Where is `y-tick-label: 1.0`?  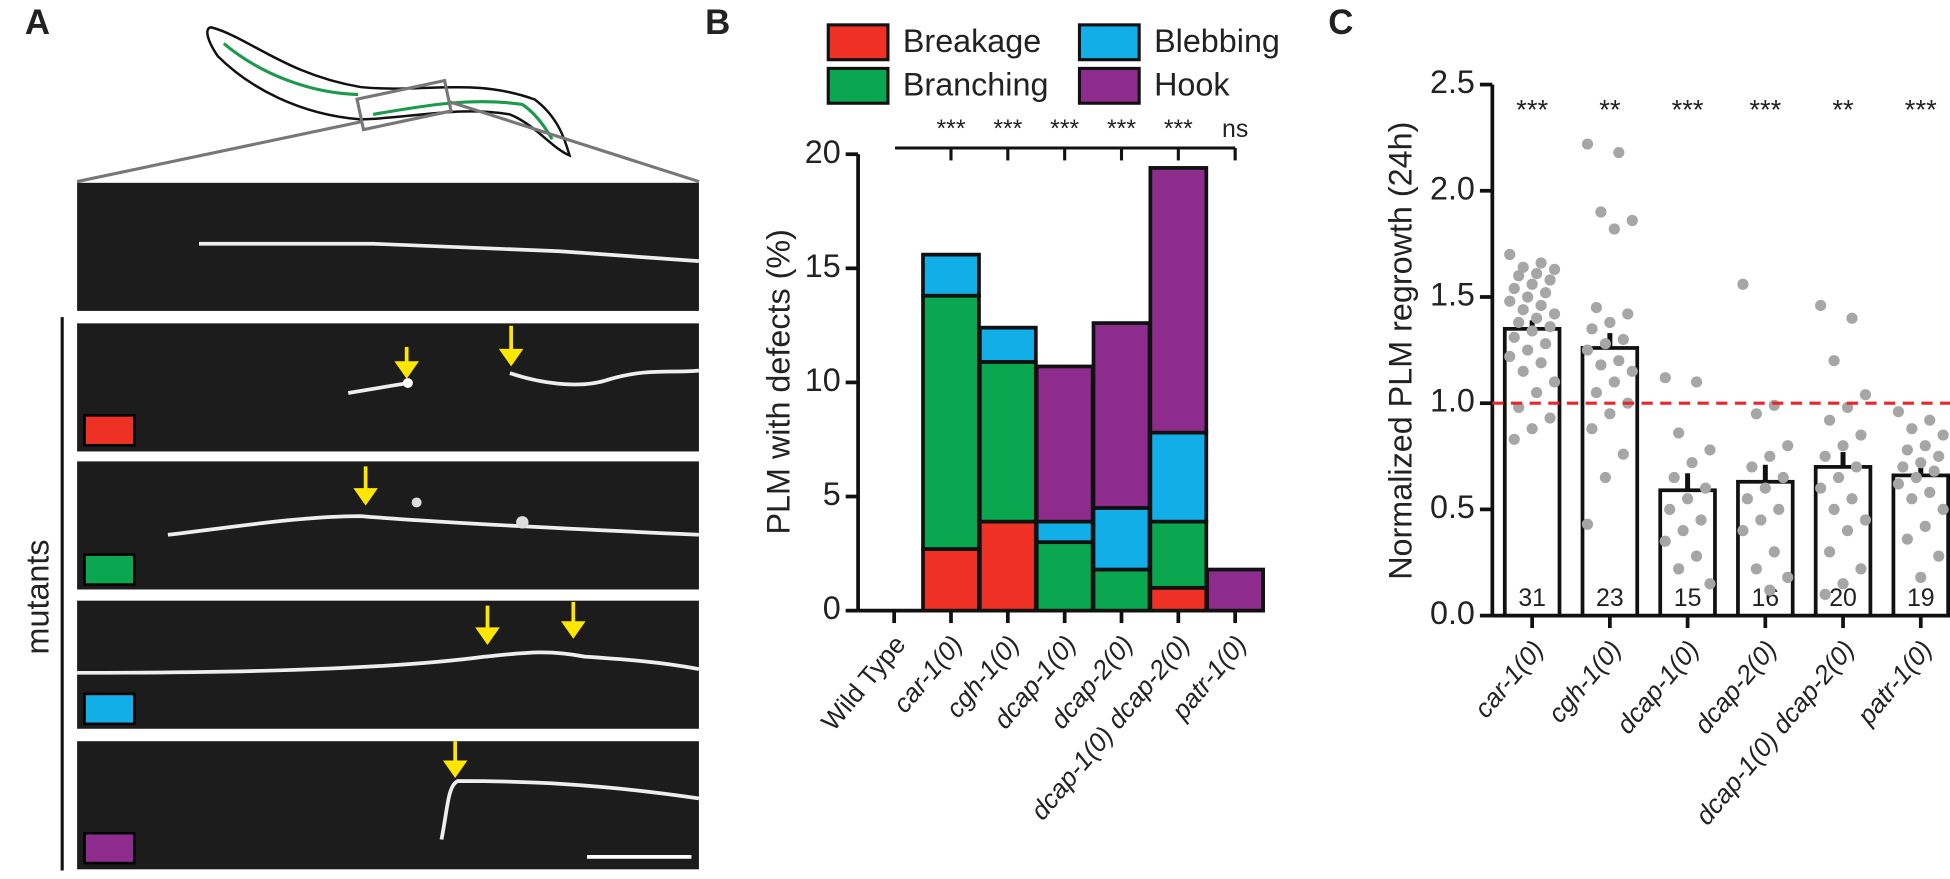
y-tick-label: 1.0 is located at coordinates (1452, 401).